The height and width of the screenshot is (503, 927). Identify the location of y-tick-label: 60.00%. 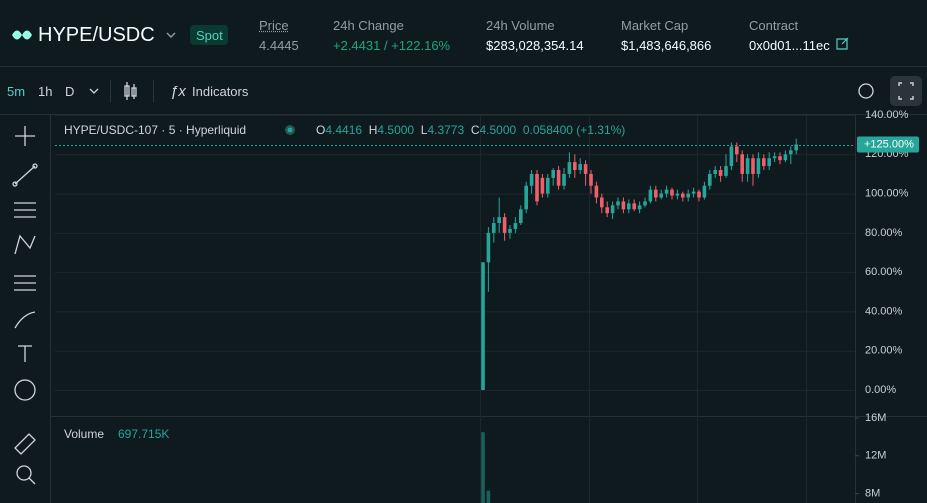
(884, 272).